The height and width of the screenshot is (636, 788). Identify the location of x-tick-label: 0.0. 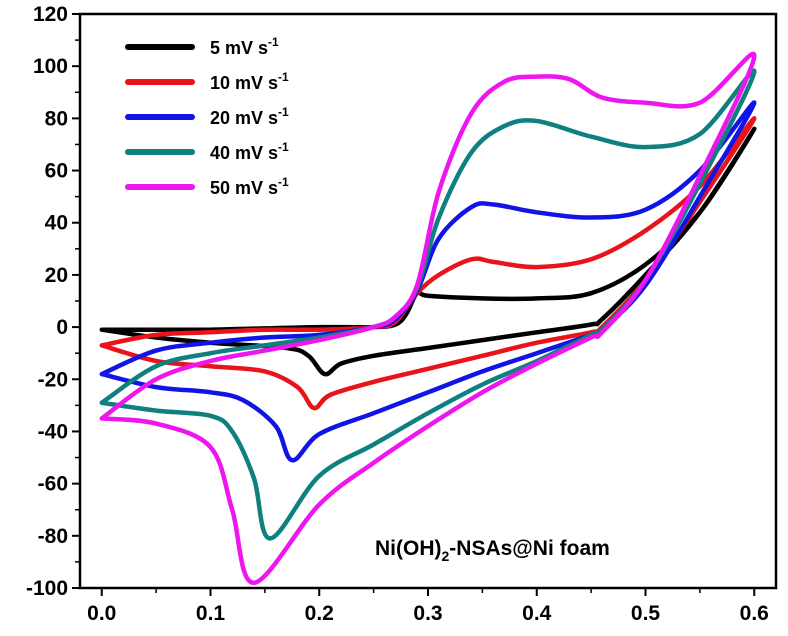
(101, 613).